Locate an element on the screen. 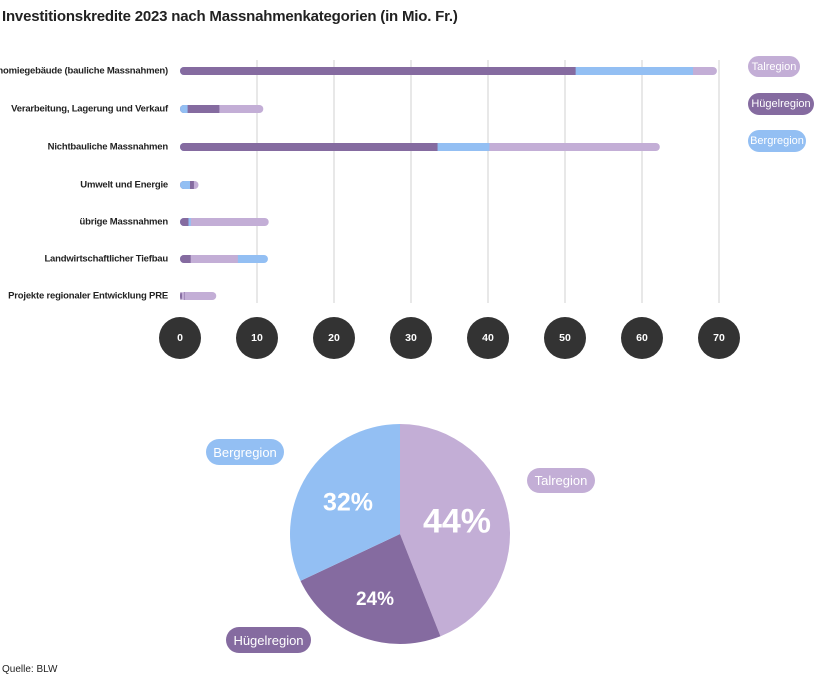  pie-slice-bergregion is located at coordinates (345, 502).